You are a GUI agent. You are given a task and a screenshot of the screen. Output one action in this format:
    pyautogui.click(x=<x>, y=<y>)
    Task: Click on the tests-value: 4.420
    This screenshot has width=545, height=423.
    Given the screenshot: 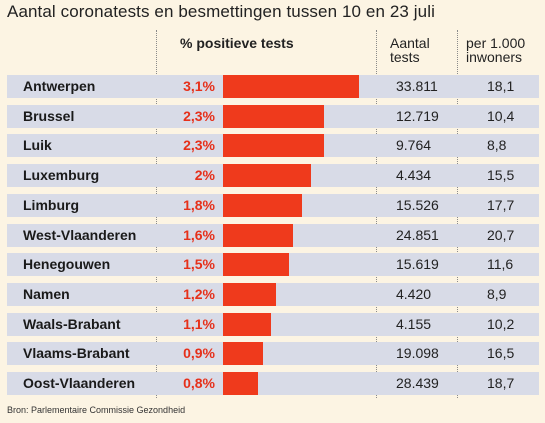 What is the action you would take?
    pyautogui.click(x=414, y=293)
    